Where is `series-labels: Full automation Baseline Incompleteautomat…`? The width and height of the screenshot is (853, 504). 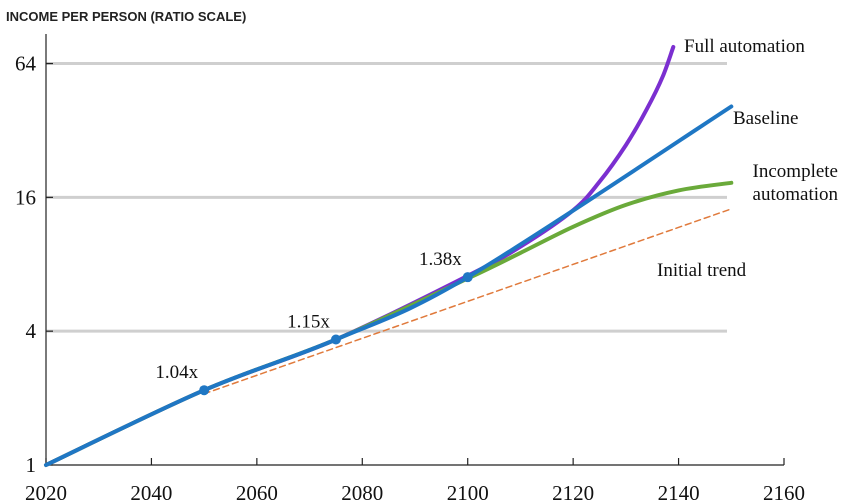
series-labels: Full automation Baseline Incompleteautomat… is located at coordinates (747, 158).